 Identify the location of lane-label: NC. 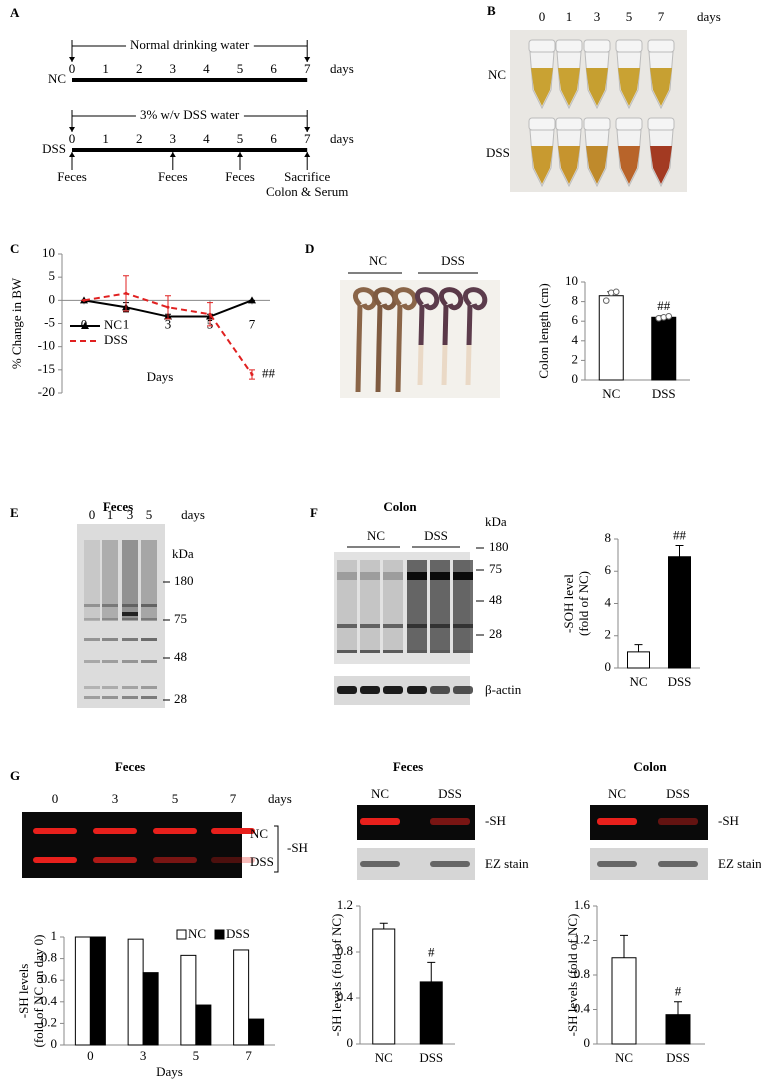
(617, 793).